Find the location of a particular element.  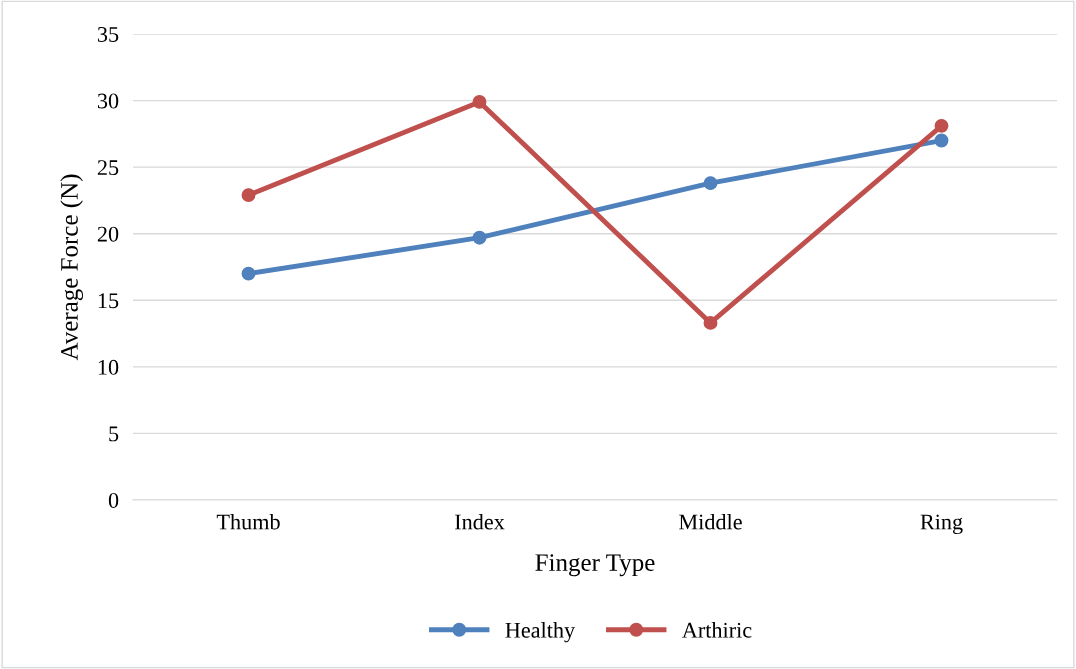

x-axis-title: Finger Type is located at coordinates (595, 565).